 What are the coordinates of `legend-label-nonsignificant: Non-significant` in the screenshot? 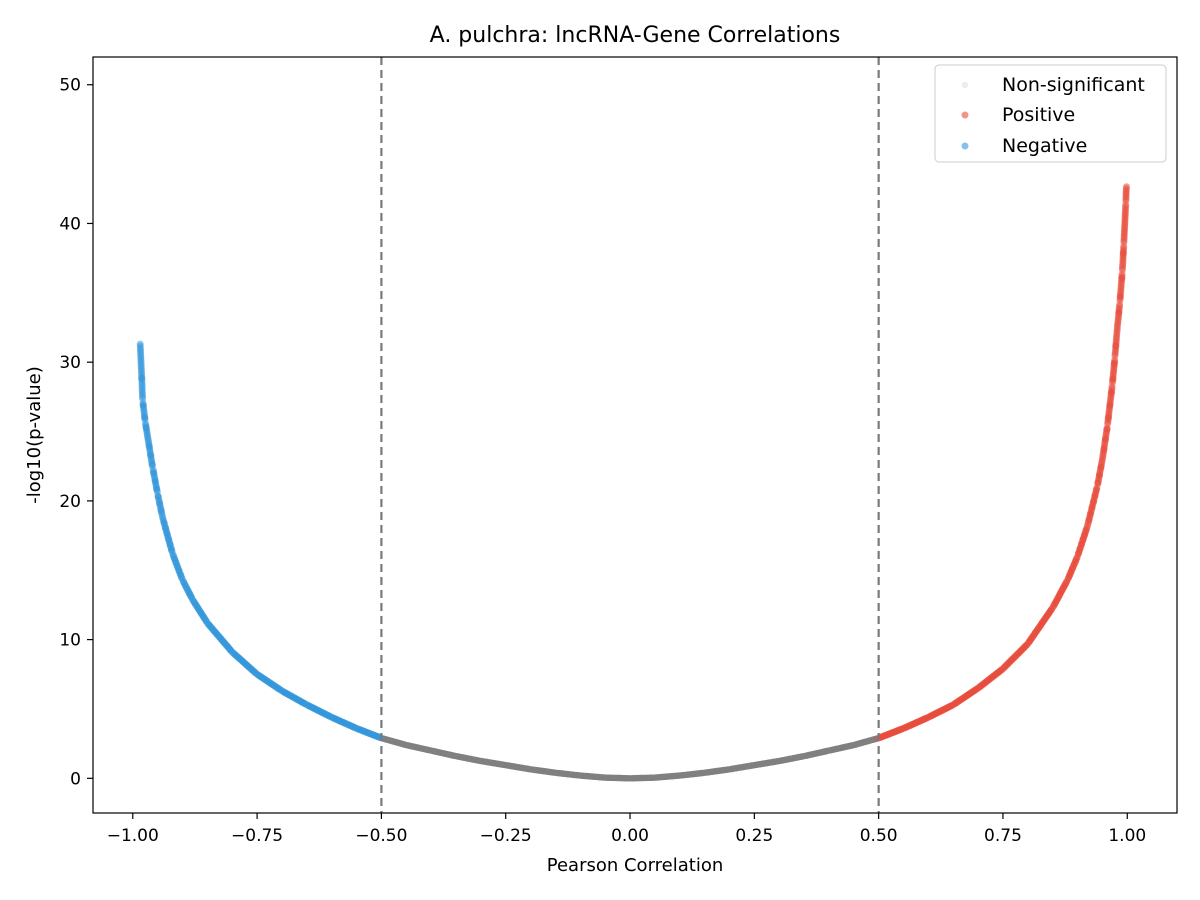 It's located at (1073, 85).